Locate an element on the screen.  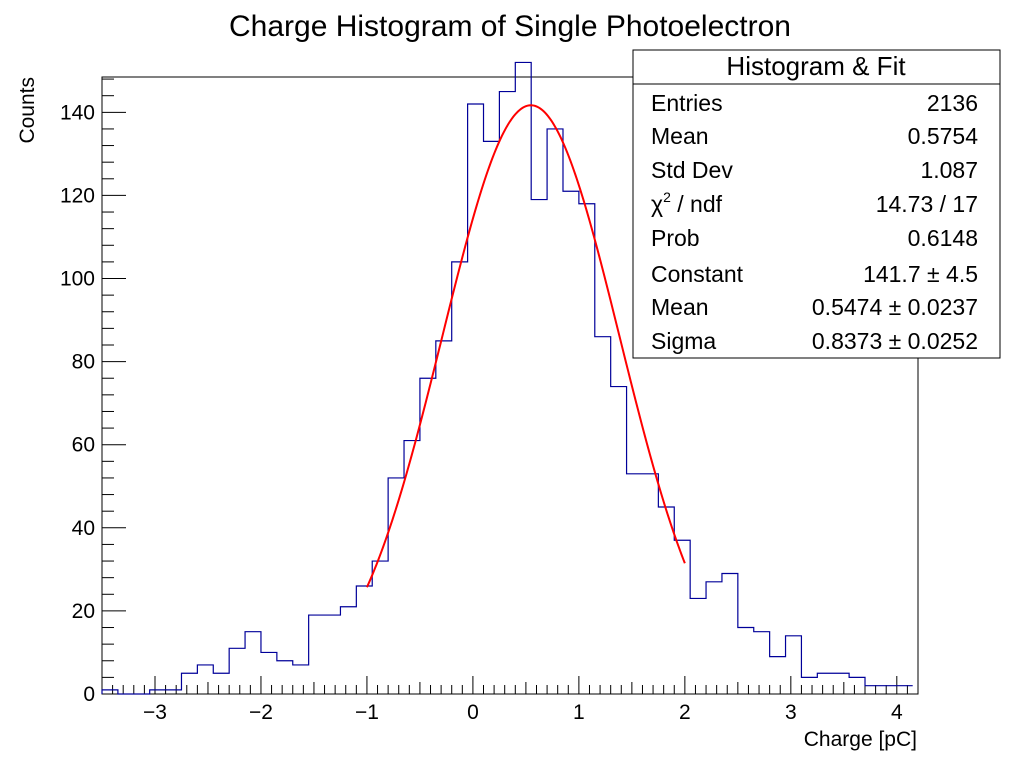
stats-row-label: Entries is located at coordinates (687, 103).